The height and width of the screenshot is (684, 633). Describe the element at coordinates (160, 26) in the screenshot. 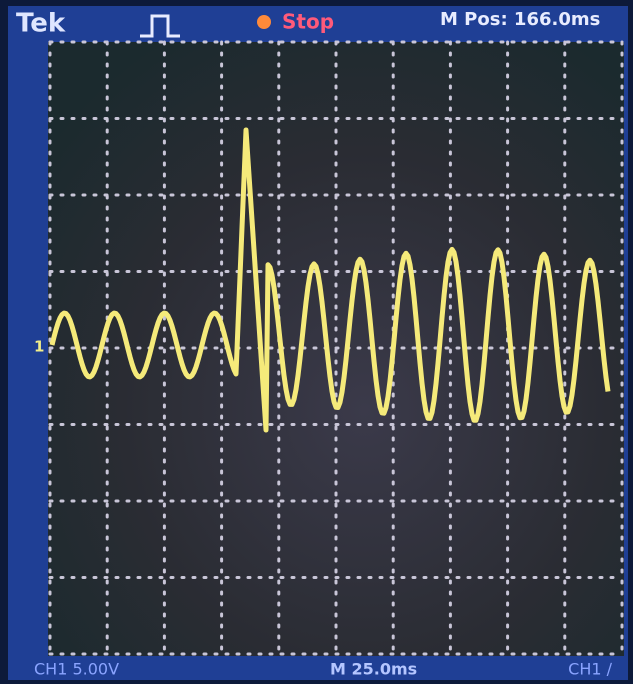

I see `trigger-icon` at that location.